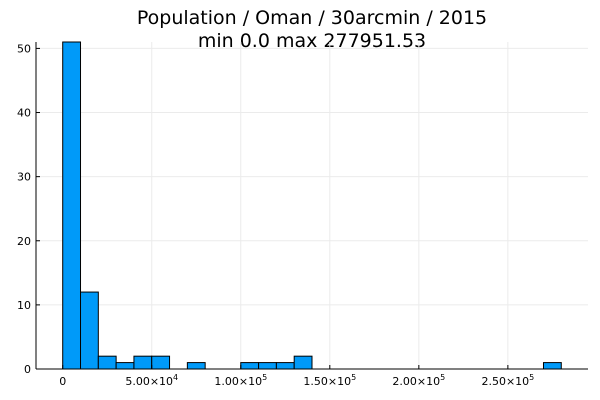  Describe the element at coordinates (24, 113) in the screenshot. I see `y-tick-label: 40` at that location.